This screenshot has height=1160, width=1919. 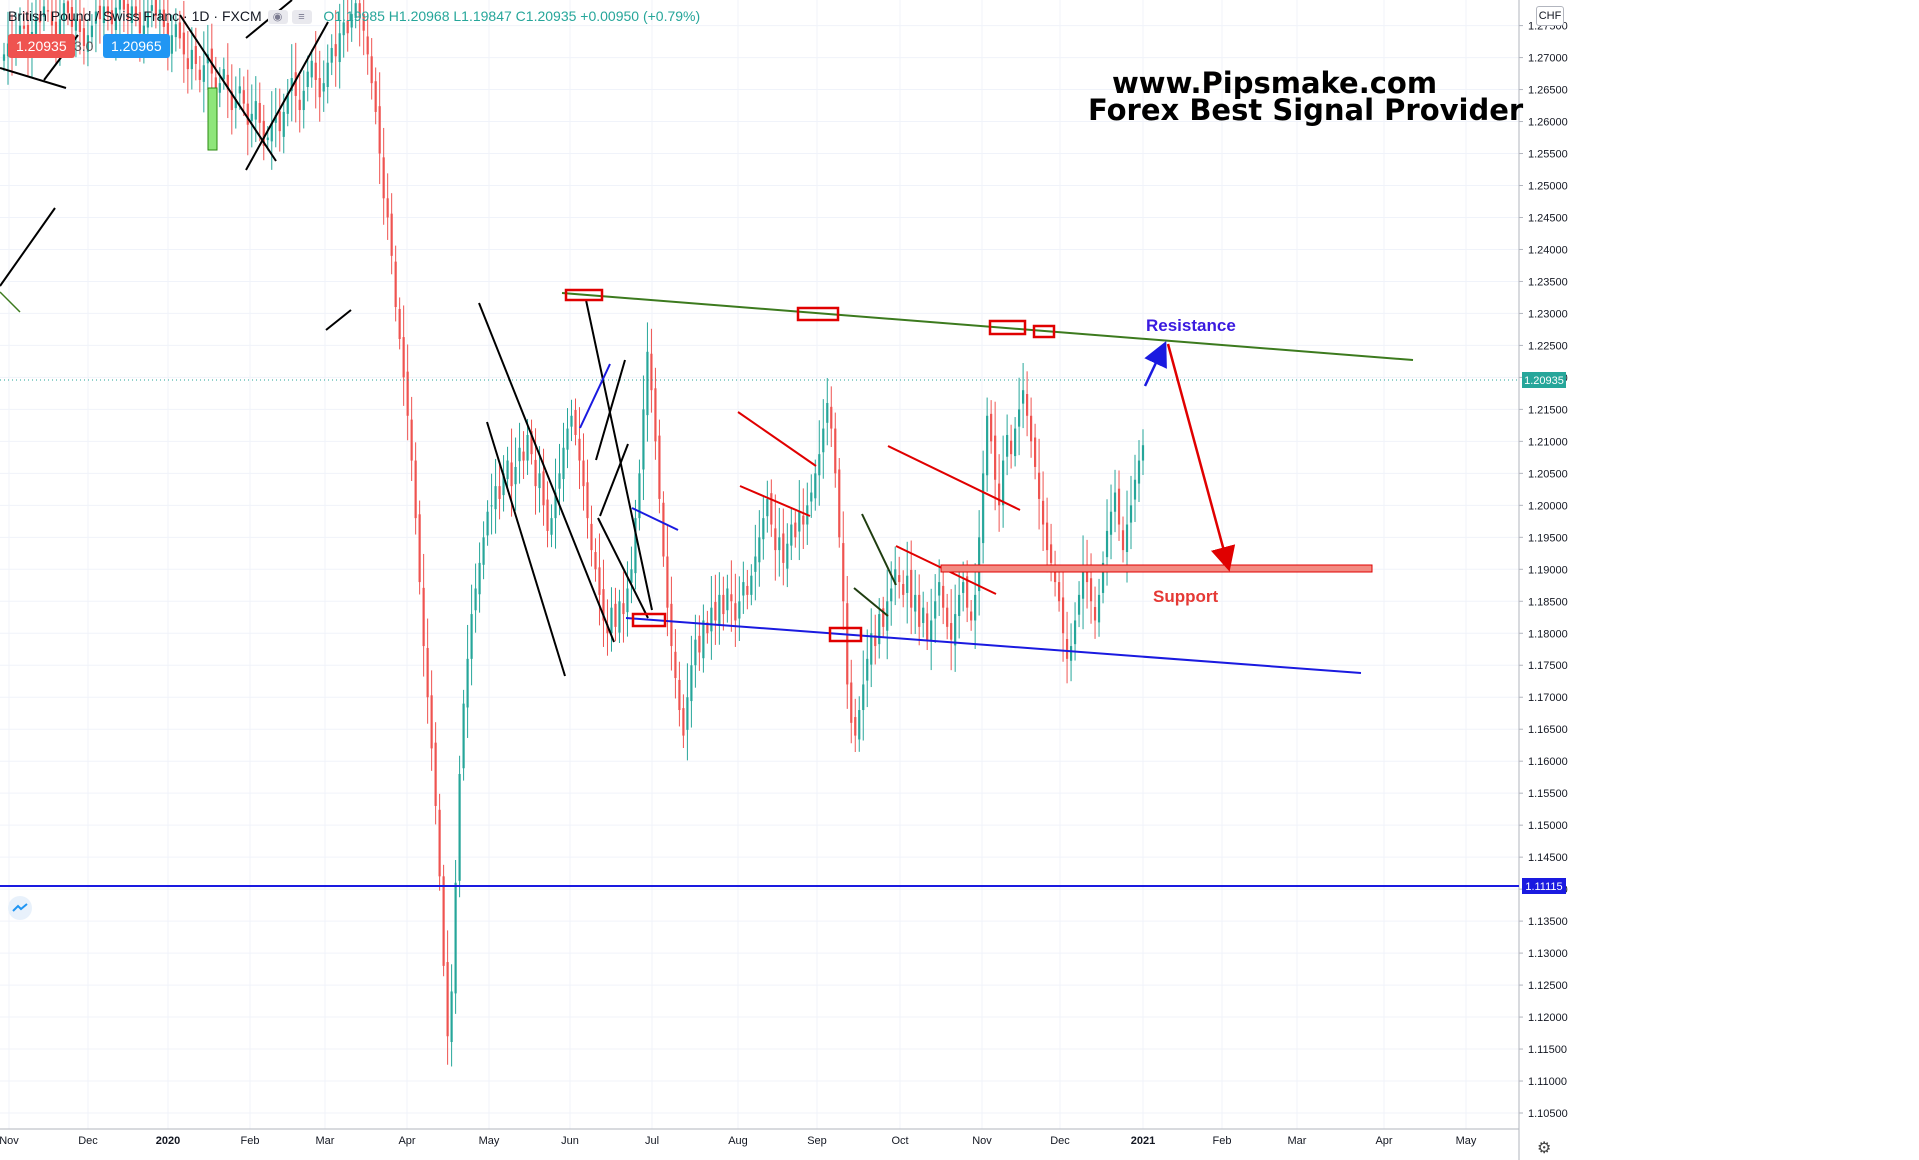 What do you see at coordinates (1155, 363) in the screenshot?
I see `projection-arrow-up` at bounding box center [1155, 363].